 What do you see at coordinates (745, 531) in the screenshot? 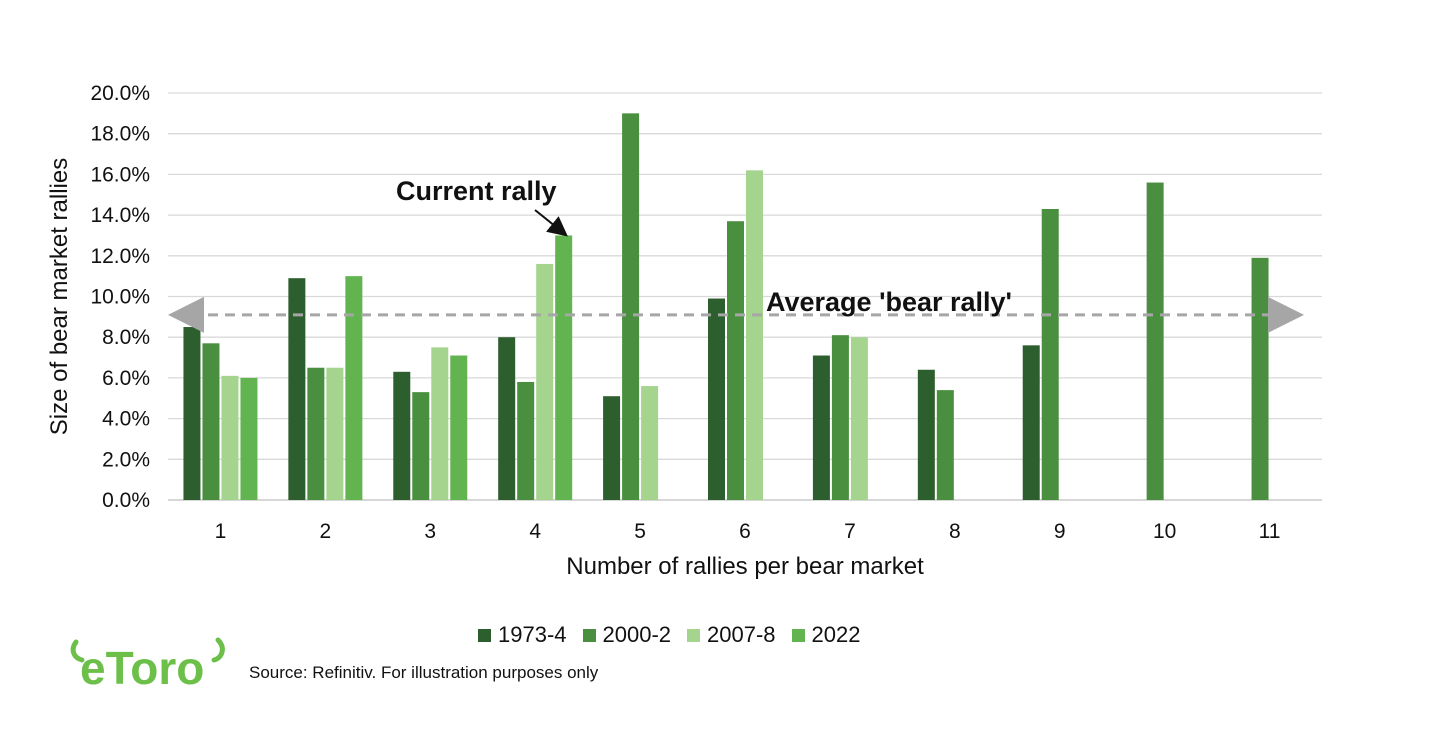
I see `x-tick-label: 6` at bounding box center [745, 531].